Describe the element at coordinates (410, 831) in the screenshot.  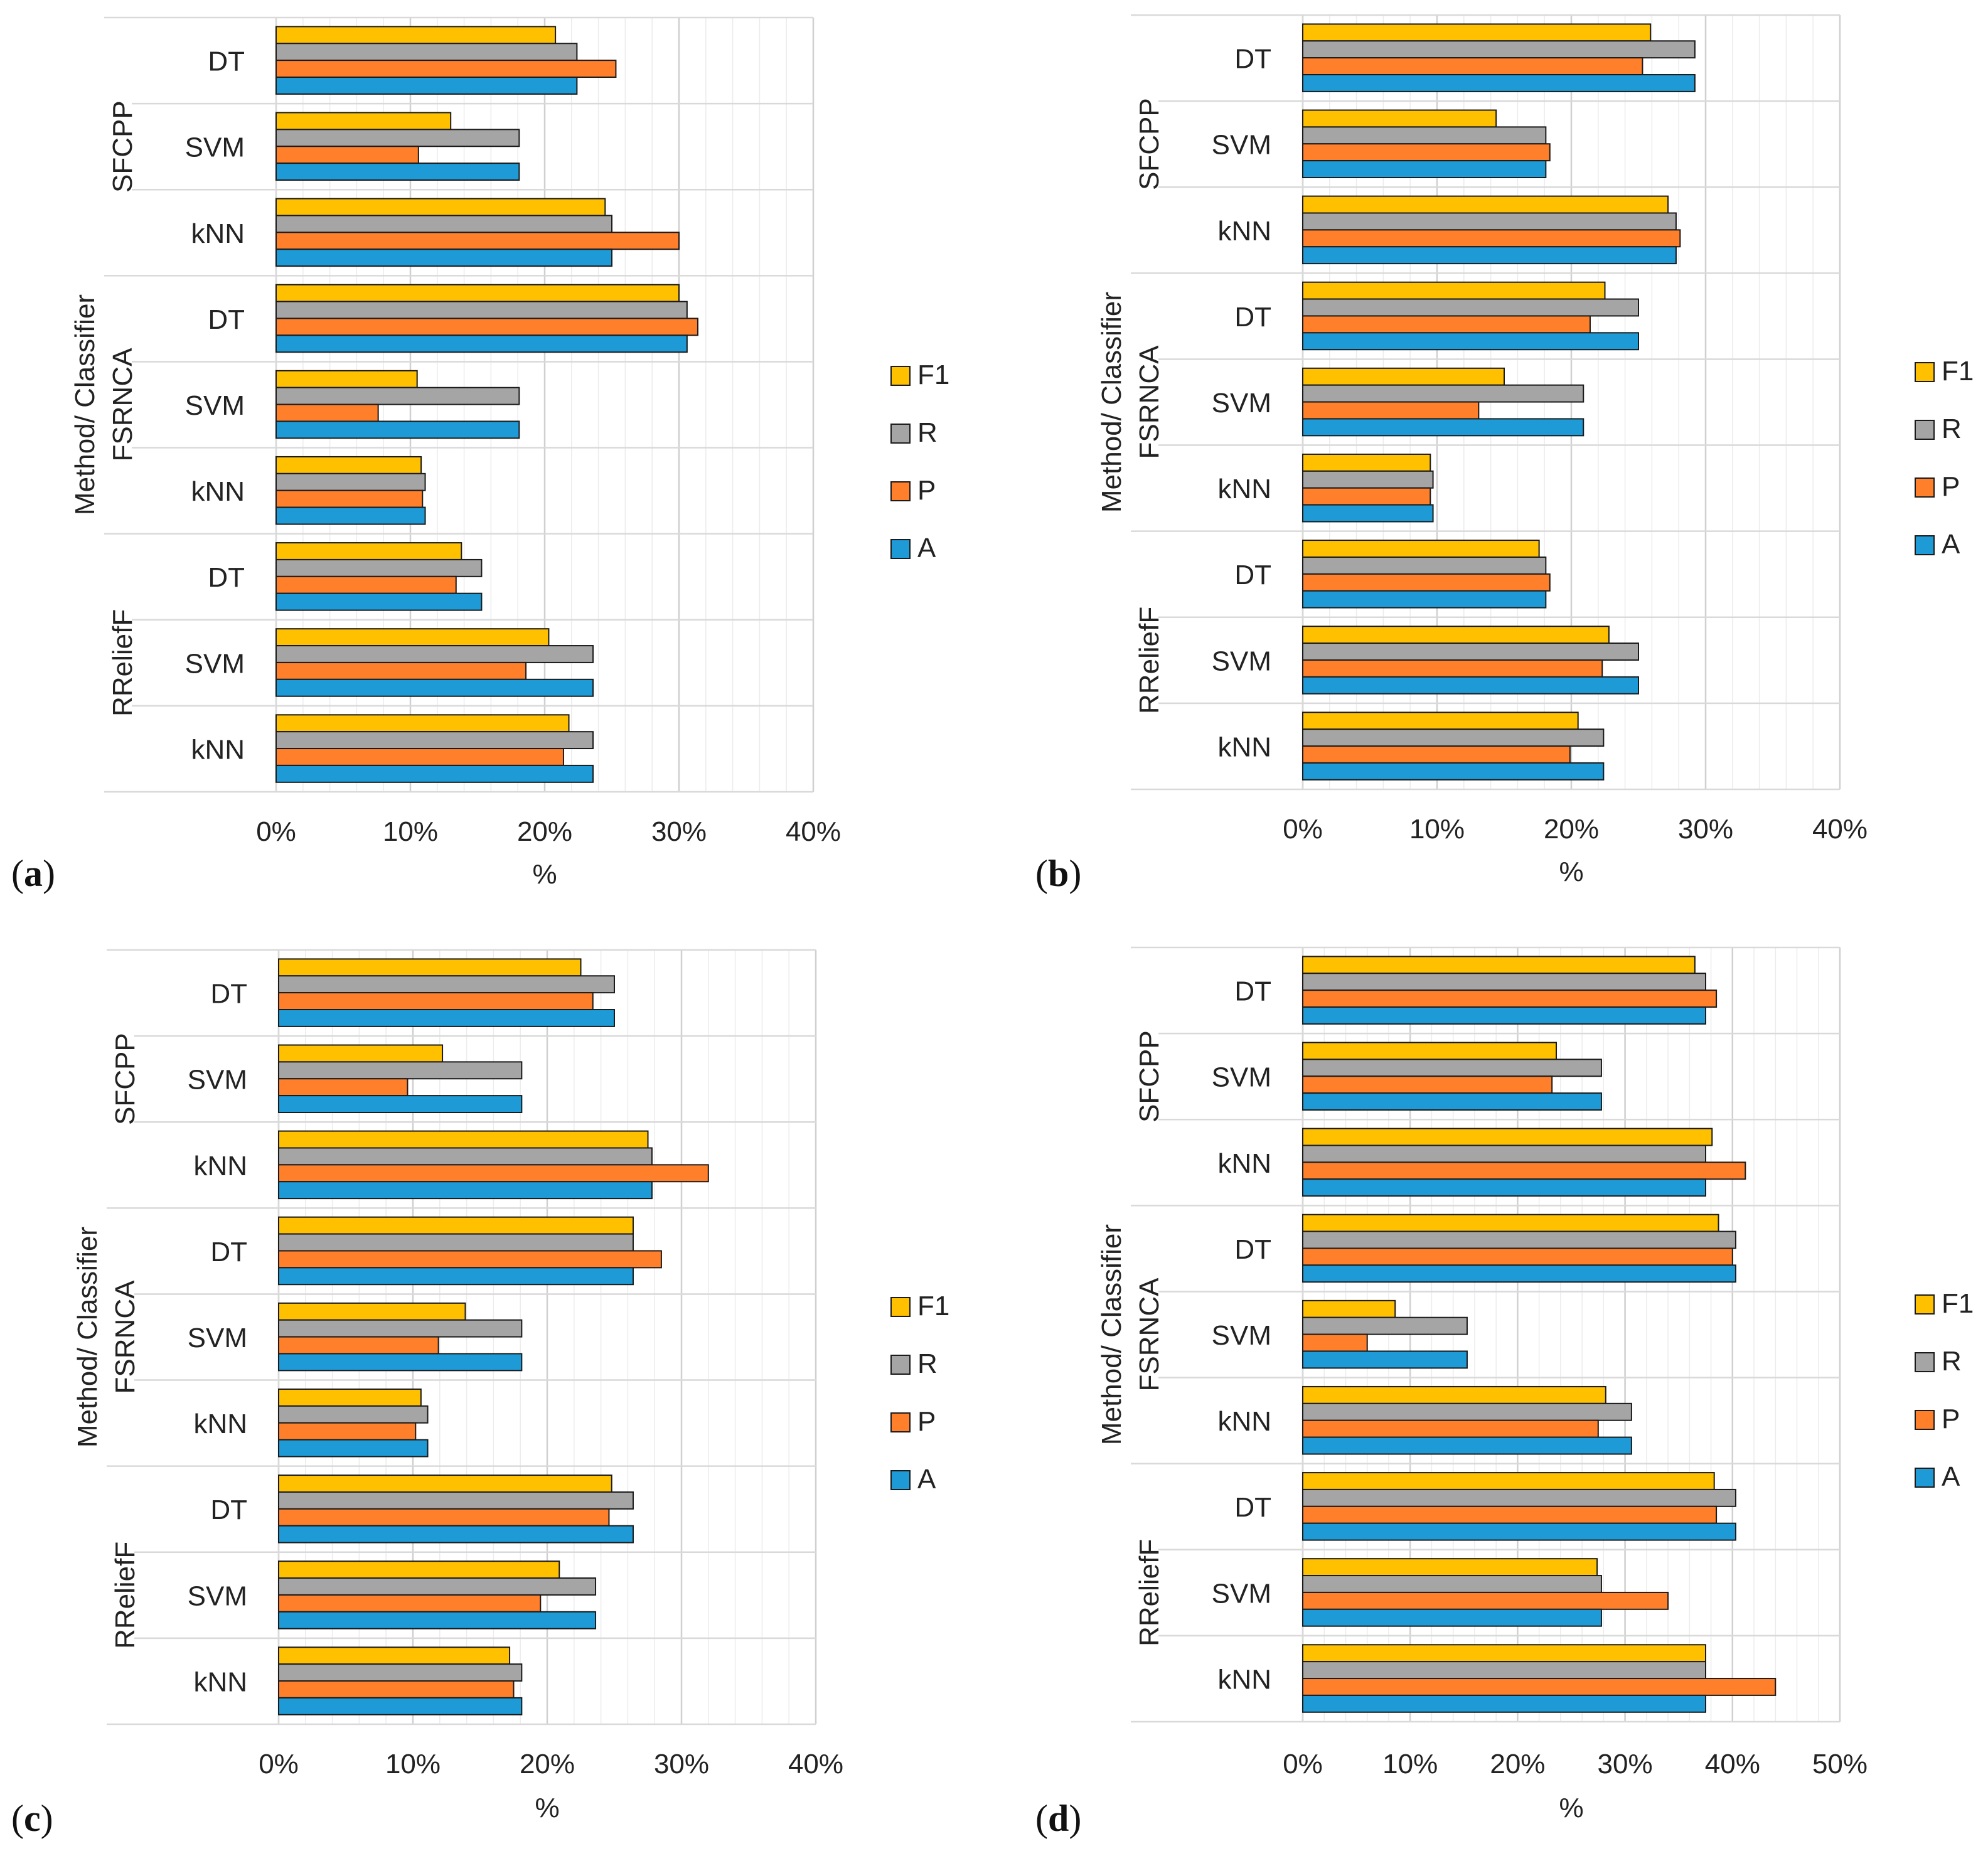
I see `x-tick-label: 10%` at that location.